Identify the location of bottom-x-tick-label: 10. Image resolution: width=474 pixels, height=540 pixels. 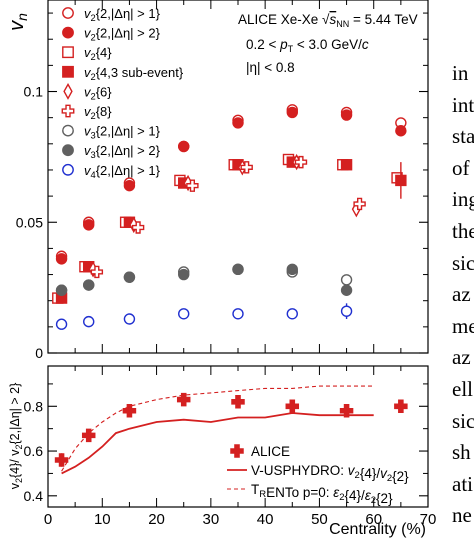
(102, 519).